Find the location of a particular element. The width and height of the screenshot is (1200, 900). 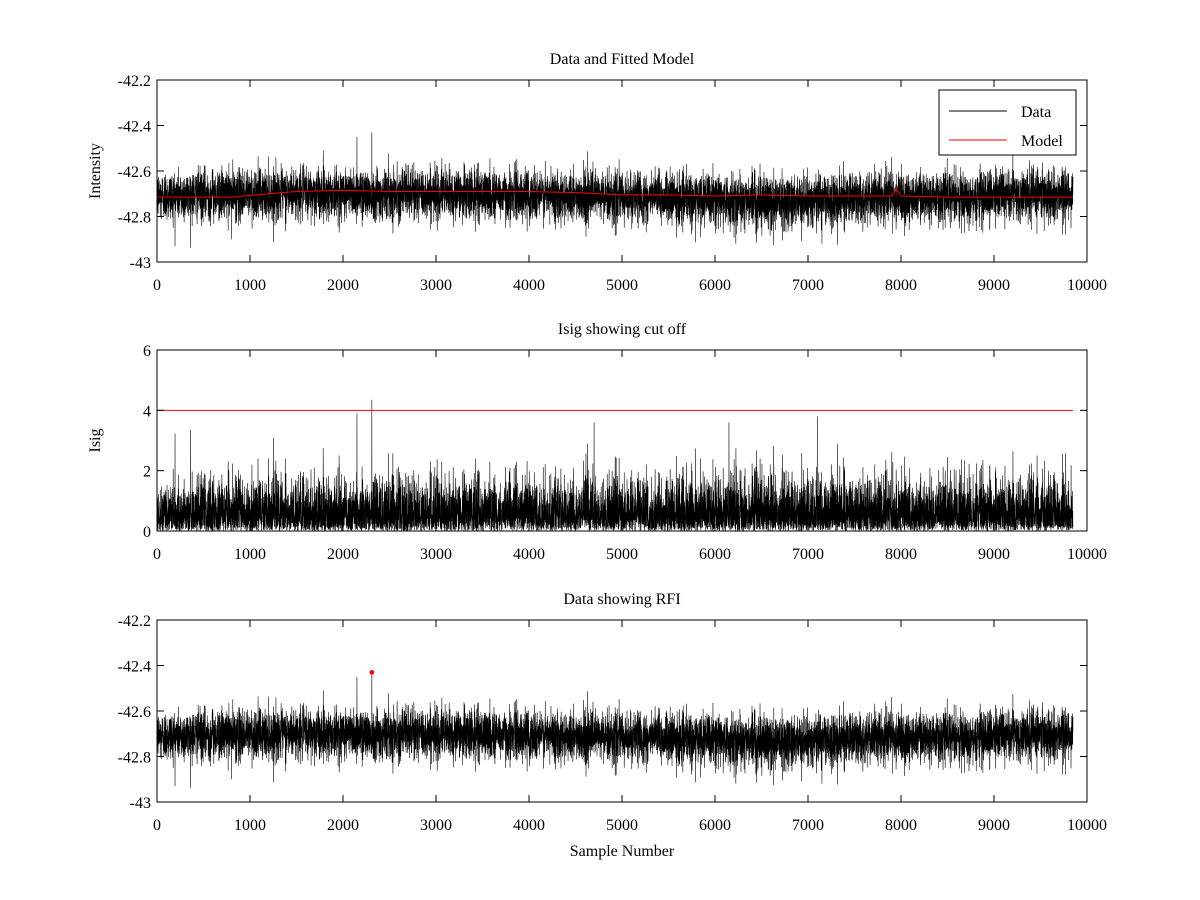

series-model-line is located at coordinates (615, 193).